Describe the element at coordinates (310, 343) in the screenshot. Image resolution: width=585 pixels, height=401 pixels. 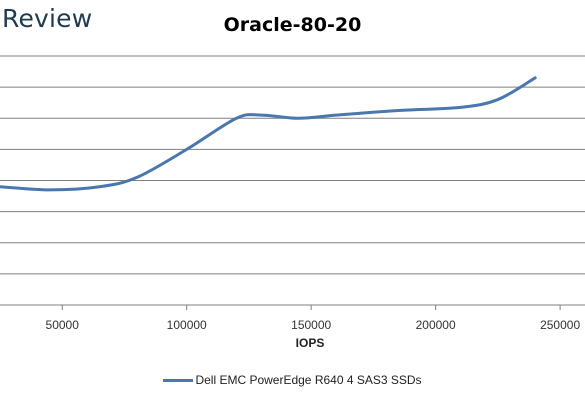
I see `x-axis-label: IOPS` at that location.